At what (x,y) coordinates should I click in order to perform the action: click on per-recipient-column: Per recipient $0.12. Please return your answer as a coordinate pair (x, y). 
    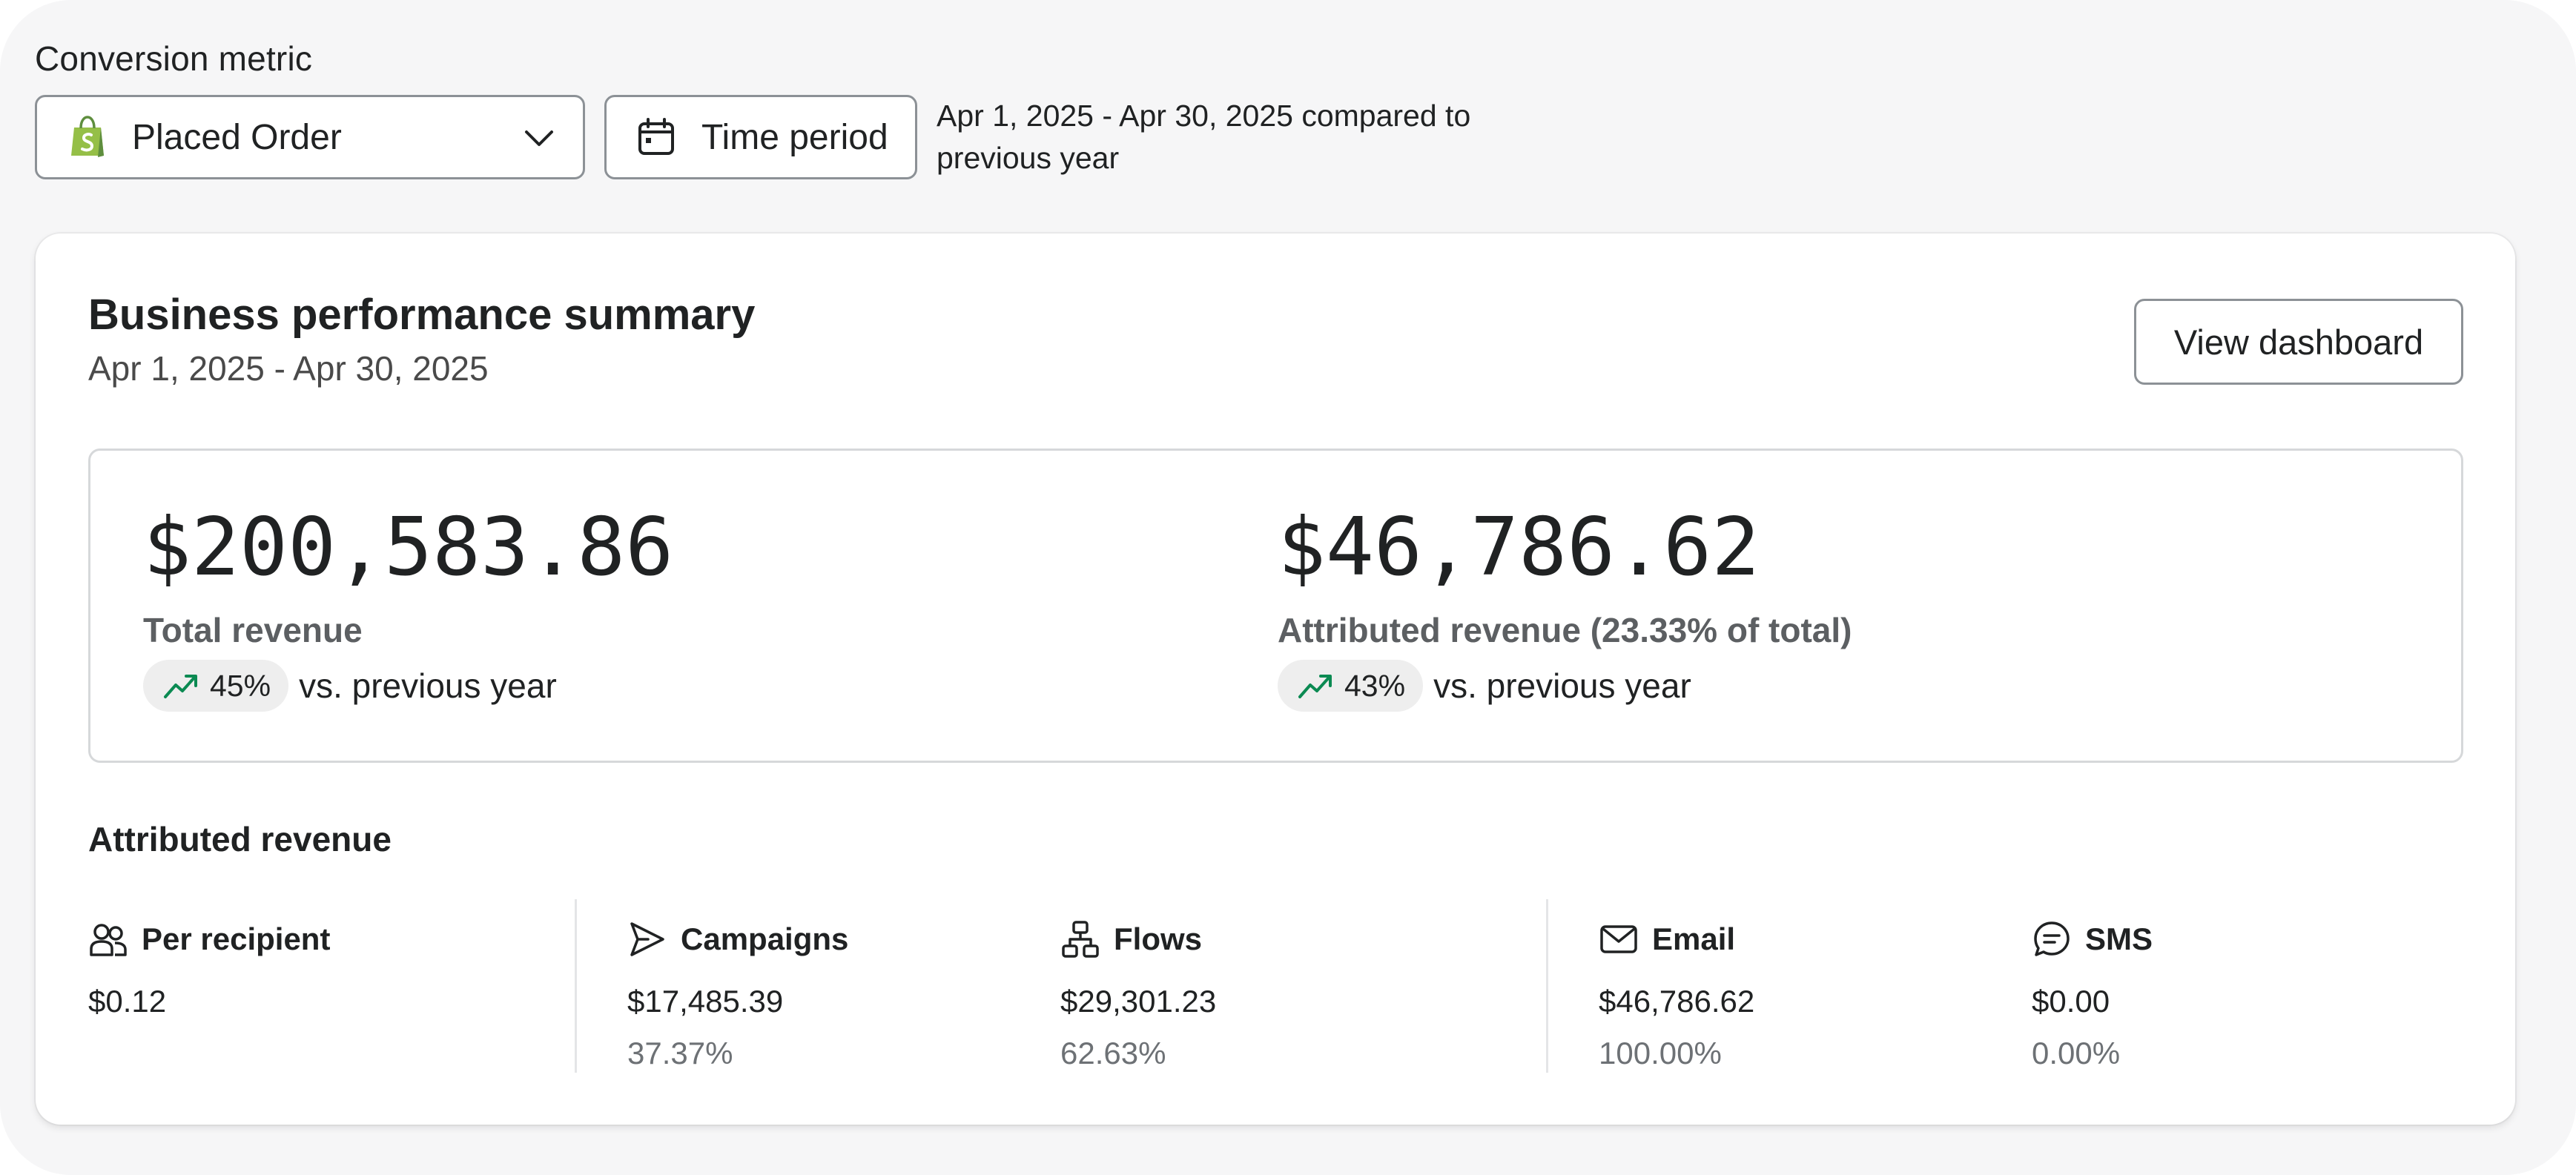
    Looking at the image, I should click on (209, 969).